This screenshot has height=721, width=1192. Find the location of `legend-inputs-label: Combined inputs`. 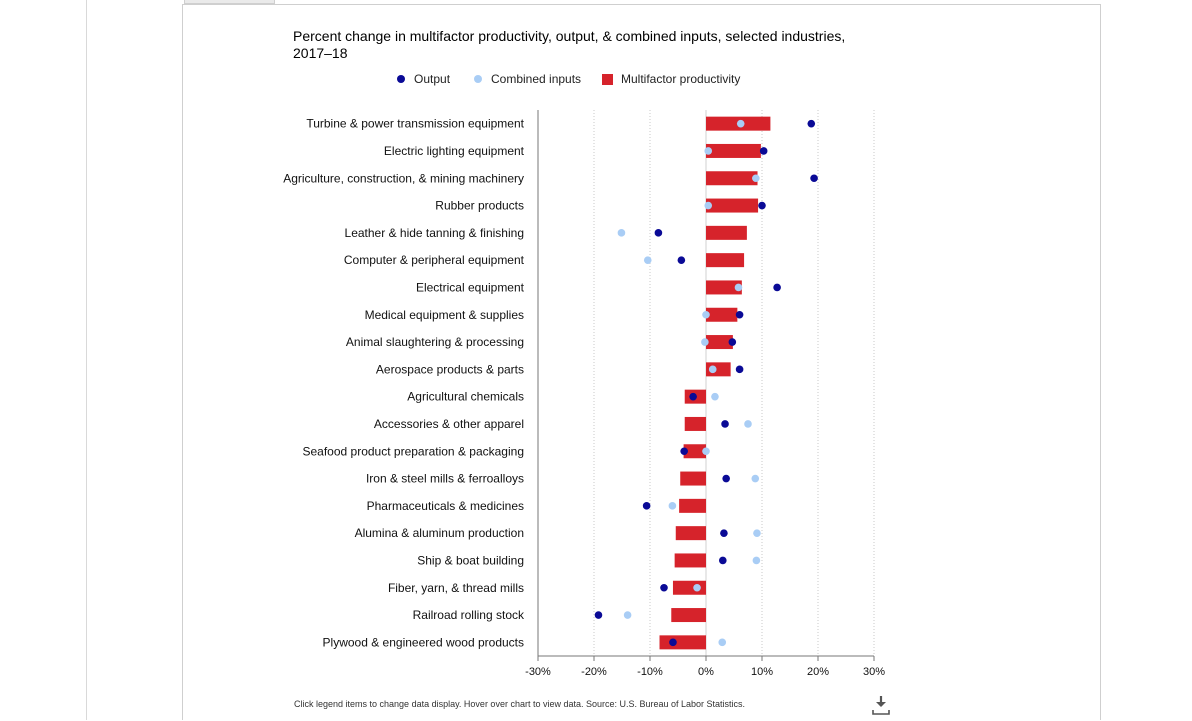

legend-inputs-label: Combined inputs is located at coordinates (536, 79).